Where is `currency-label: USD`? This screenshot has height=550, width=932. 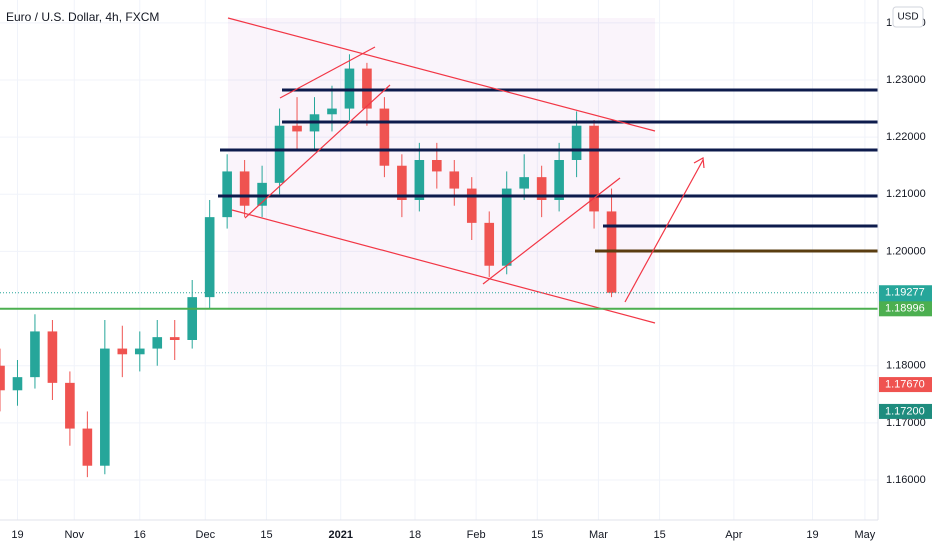 currency-label: USD is located at coordinates (907, 17).